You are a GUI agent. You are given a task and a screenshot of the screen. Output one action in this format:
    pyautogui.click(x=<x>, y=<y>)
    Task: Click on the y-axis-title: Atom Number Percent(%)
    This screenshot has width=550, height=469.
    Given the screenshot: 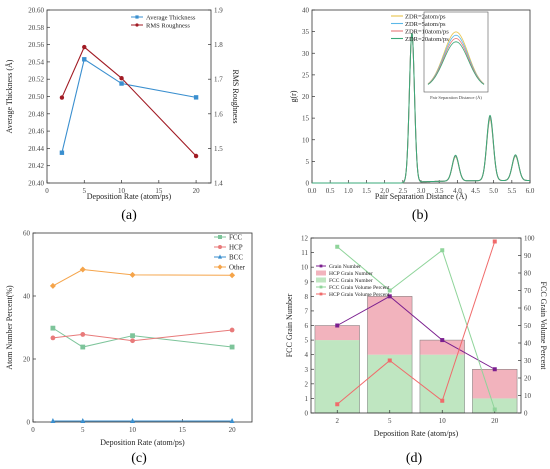 What is the action you would take?
    pyautogui.click(x=9, y=327)
    